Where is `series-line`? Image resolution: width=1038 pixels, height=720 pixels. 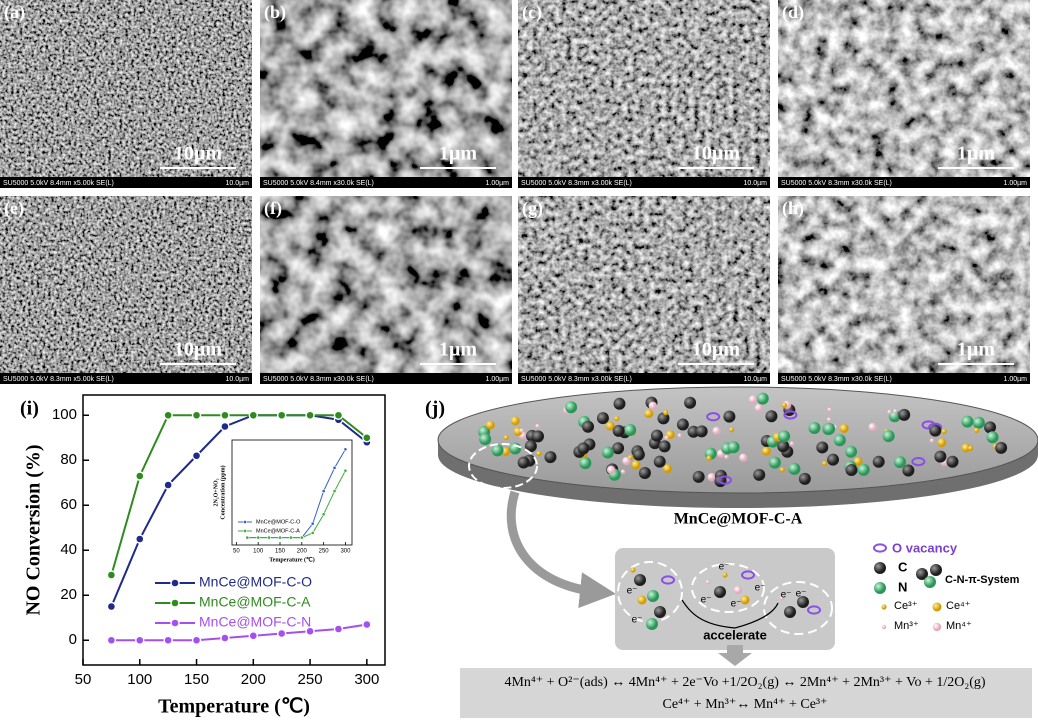
series-line is located at coordinates (296, 504).